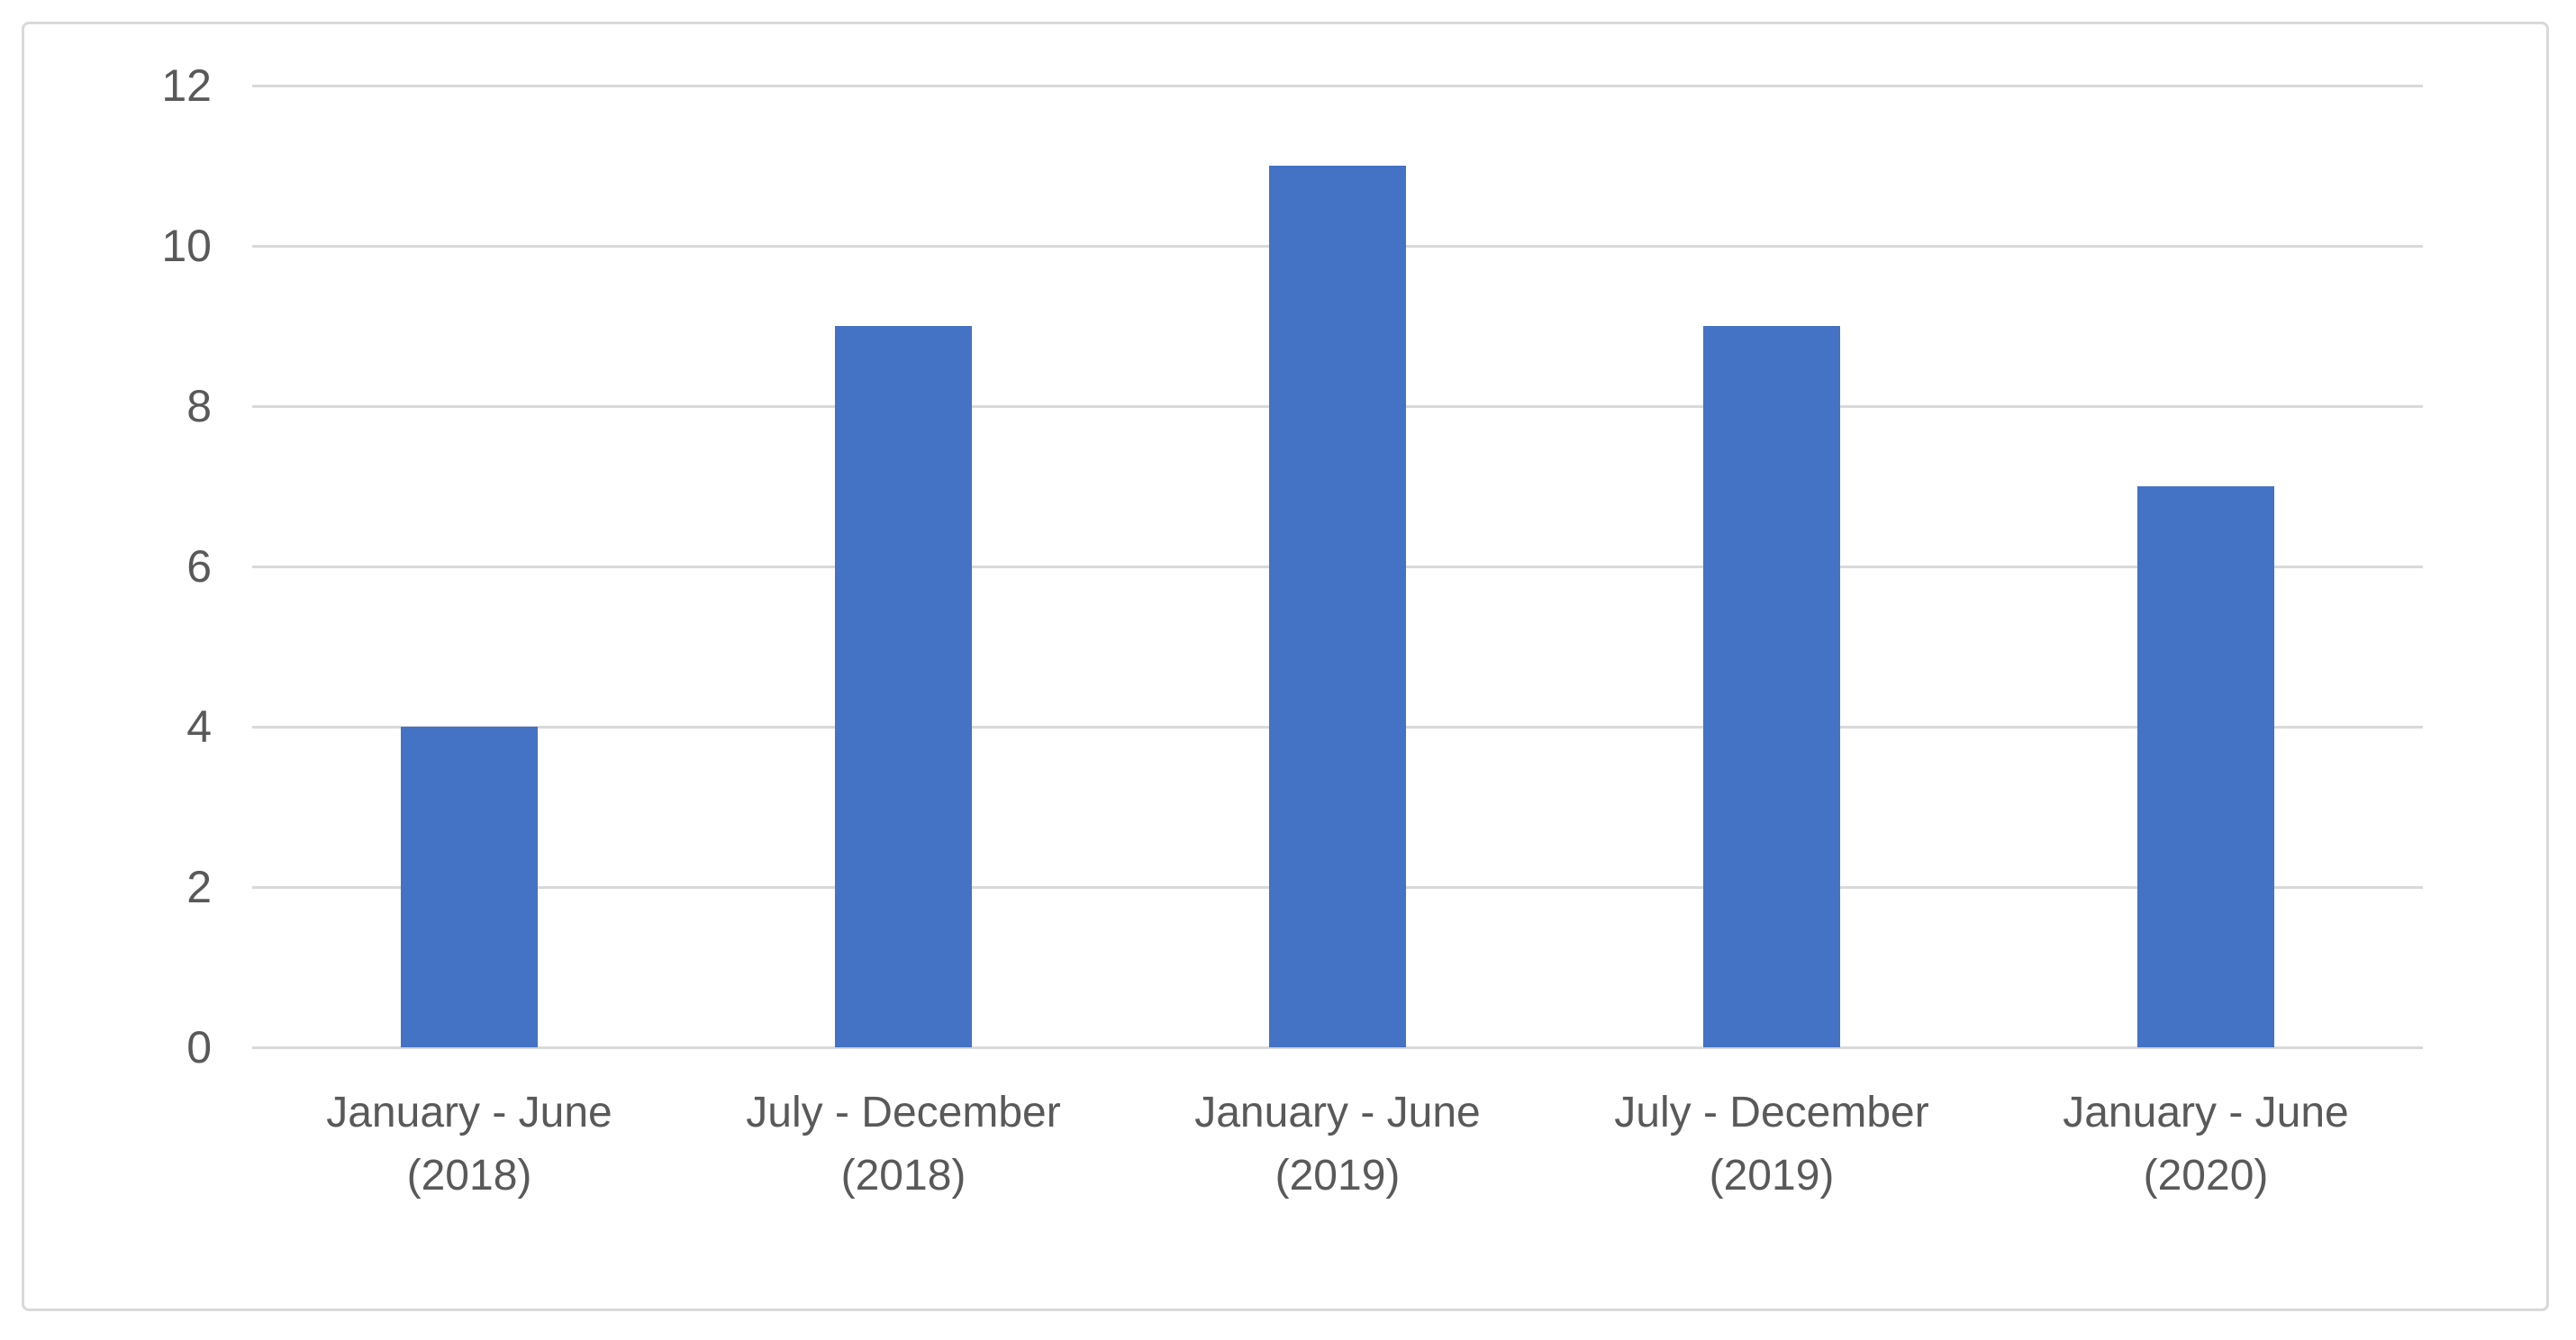 This screenshot has height=1340, width=2576. What do you see at coordinates (2206, 1145) in the screenshot?
I see `x-category-label: January - June (2020)` at bounding box center [2206, 1145].